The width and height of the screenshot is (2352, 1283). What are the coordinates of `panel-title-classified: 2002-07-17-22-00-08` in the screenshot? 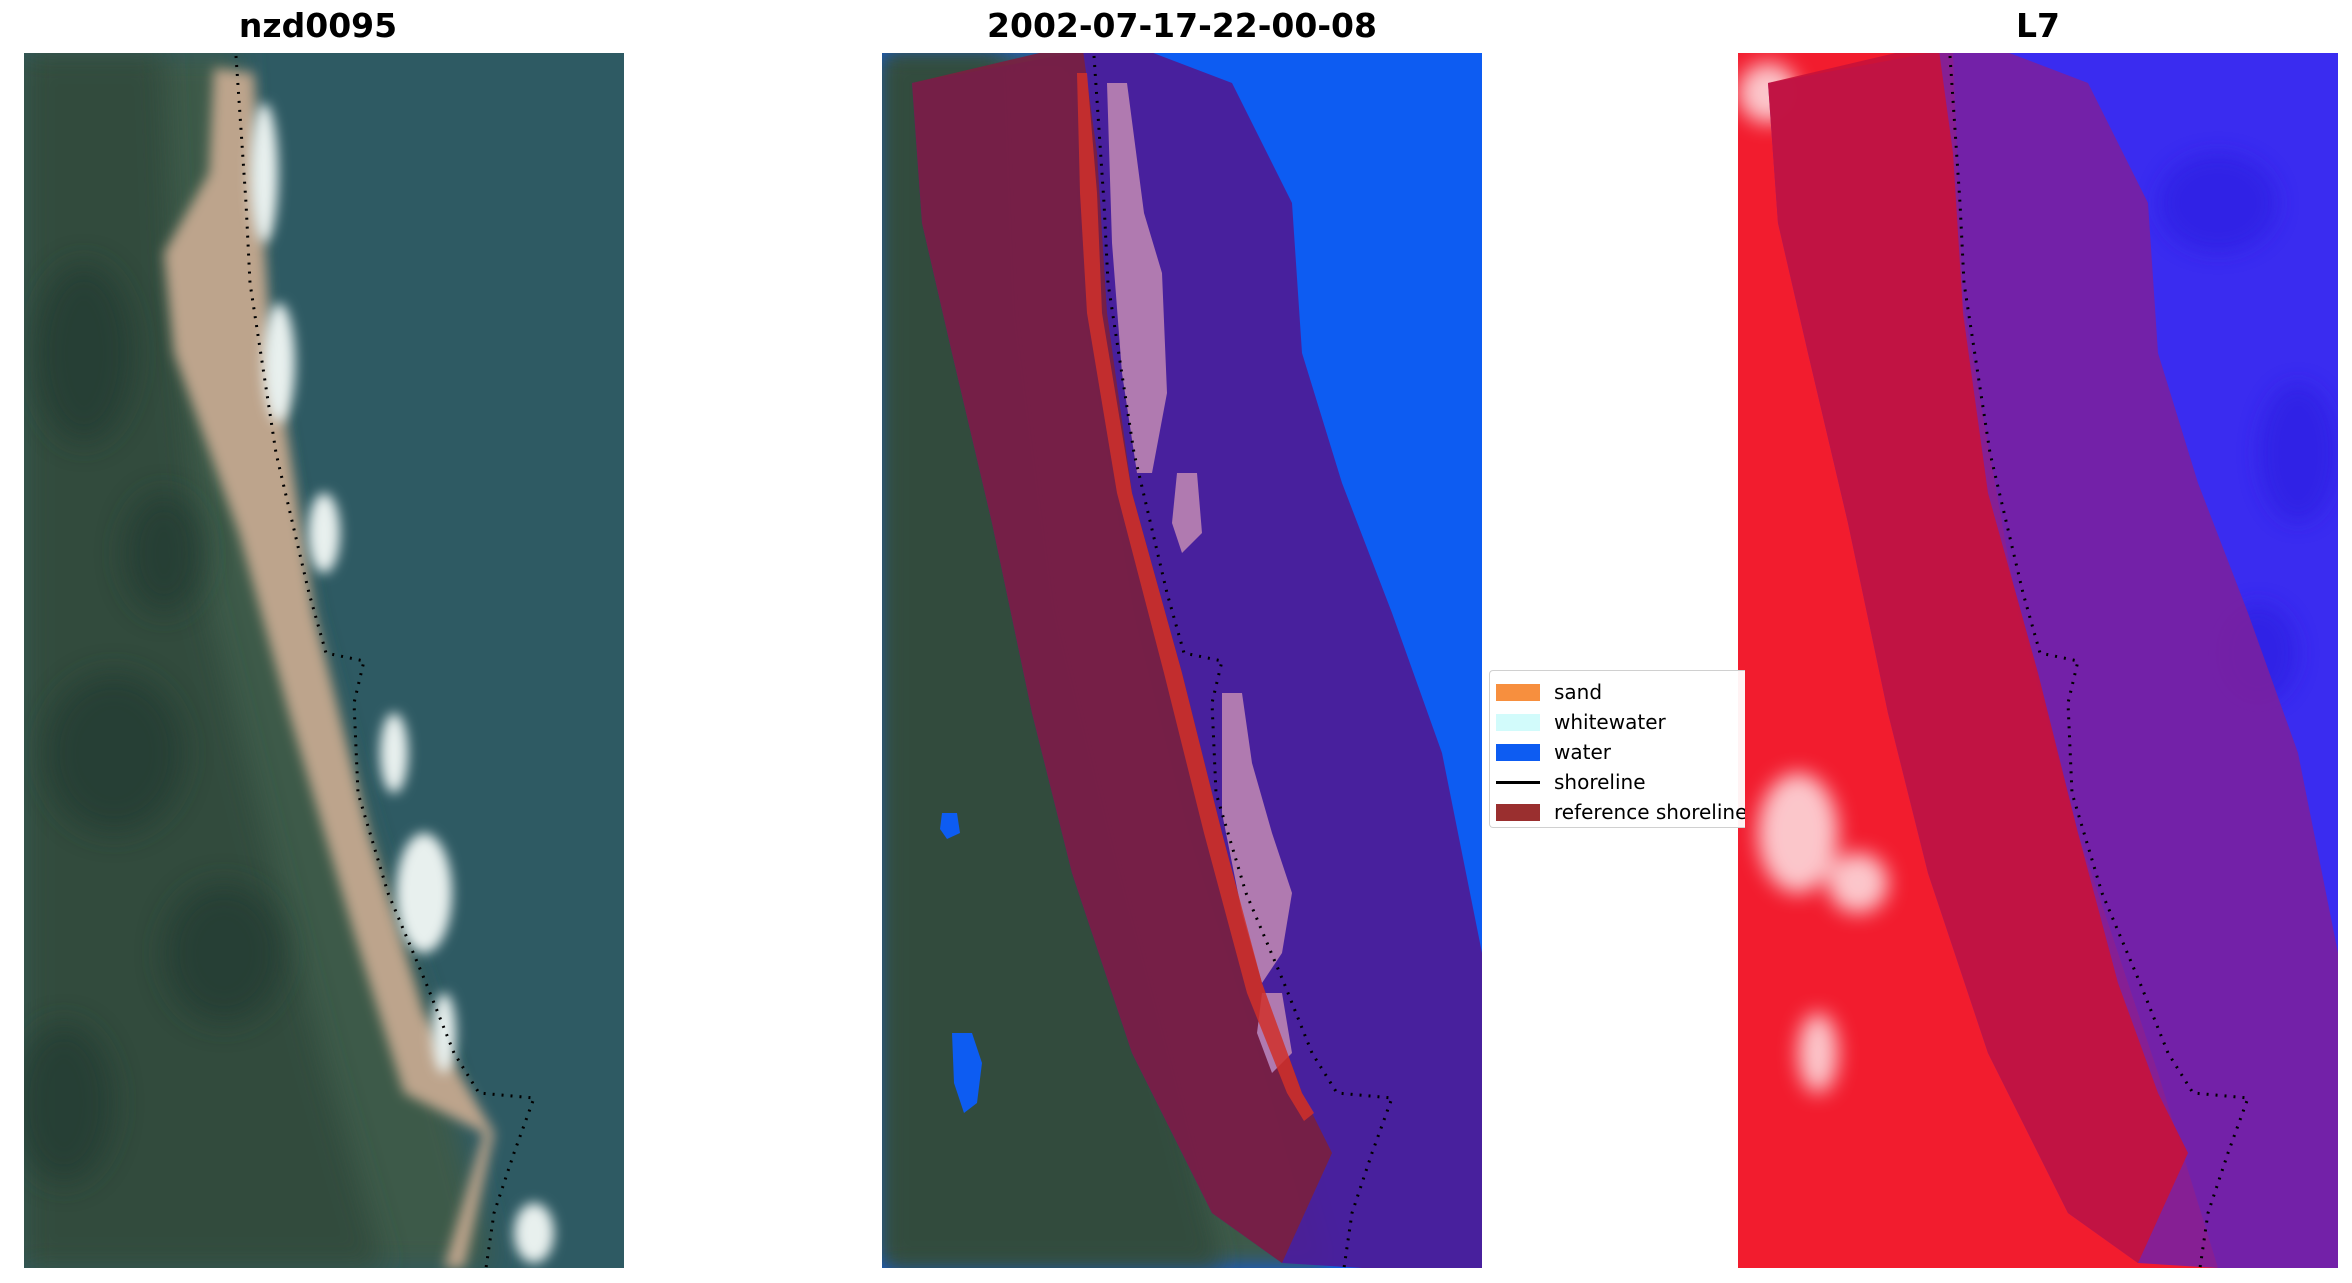 It's located at (1182, 25).